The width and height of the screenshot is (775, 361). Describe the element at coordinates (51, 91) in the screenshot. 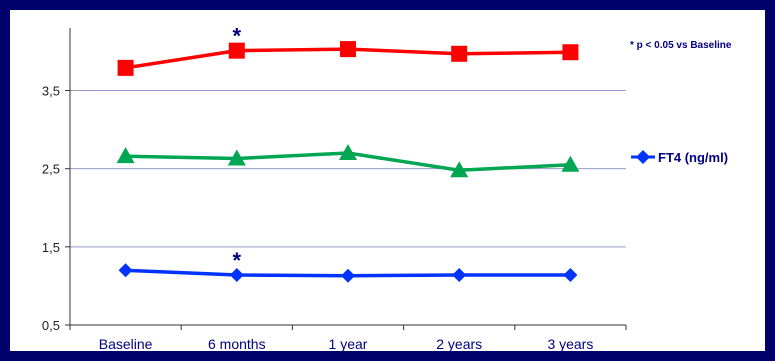

I see `y-tick-label: 3,5` at that location.